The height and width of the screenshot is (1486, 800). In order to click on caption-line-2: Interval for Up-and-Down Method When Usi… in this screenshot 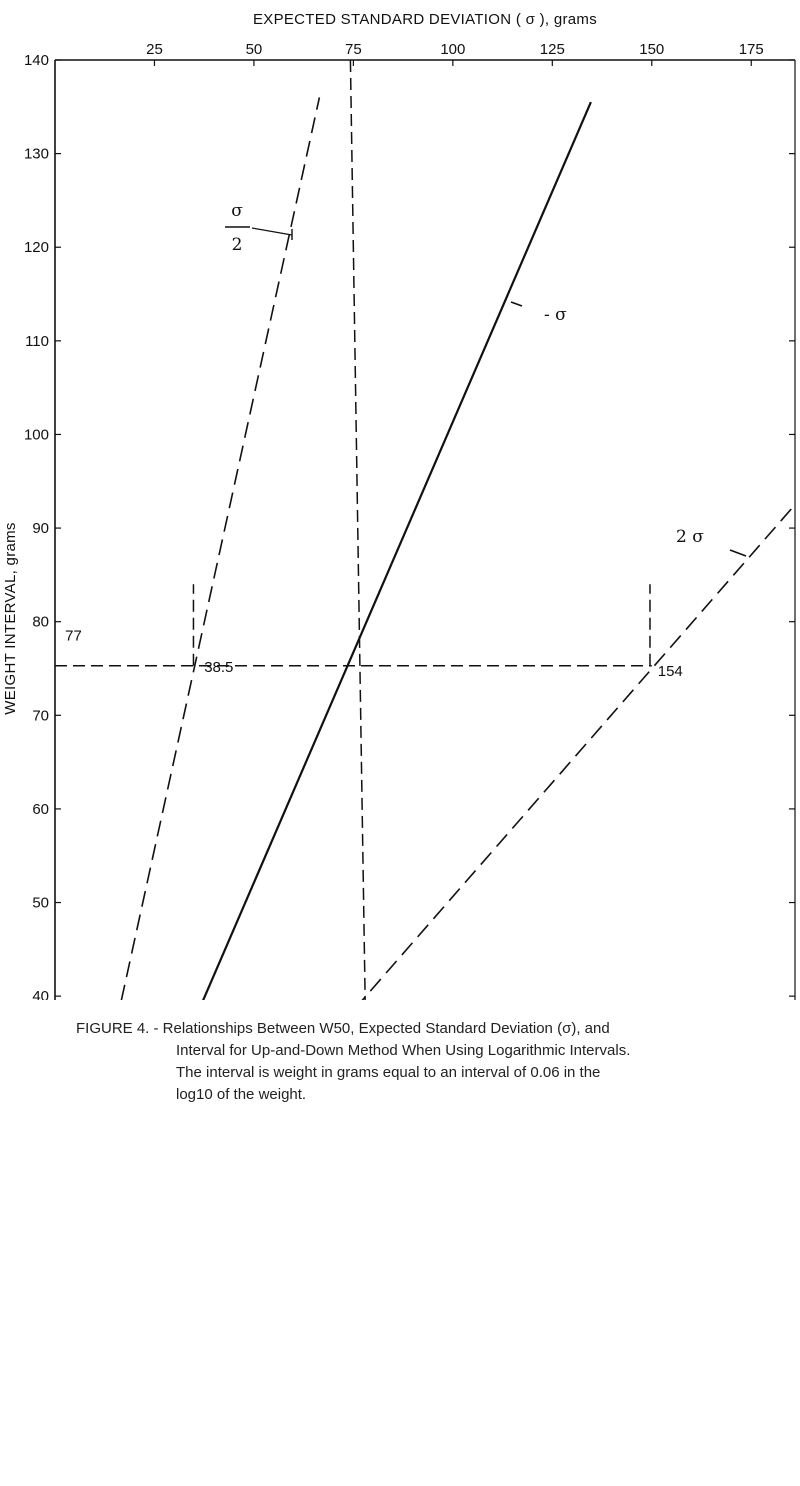, I will do `click(403, 1050)`.